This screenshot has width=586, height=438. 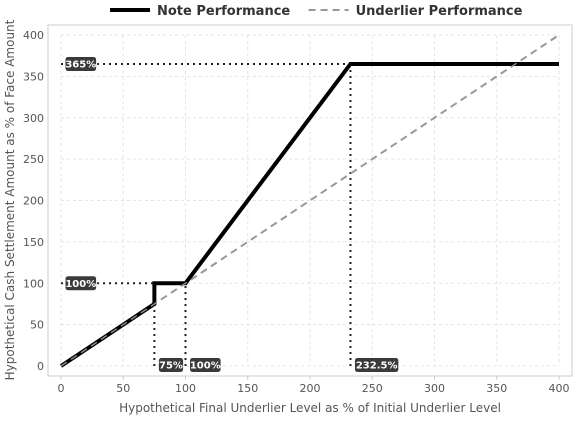 What do you see at coordinates (185, 388) in the screenshot?
I see `x-tick-label: 100` at bounding box center [185, 388].